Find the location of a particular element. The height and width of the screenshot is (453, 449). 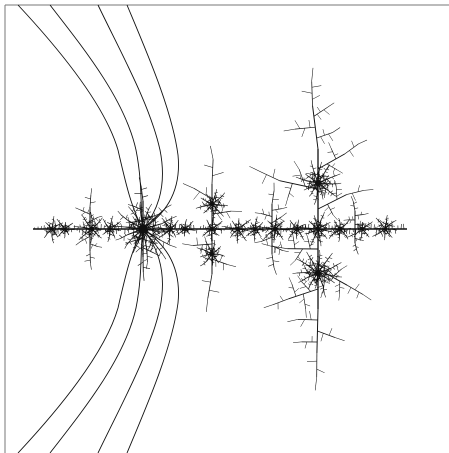

twig-90-down is located at coordinates (81, 238).